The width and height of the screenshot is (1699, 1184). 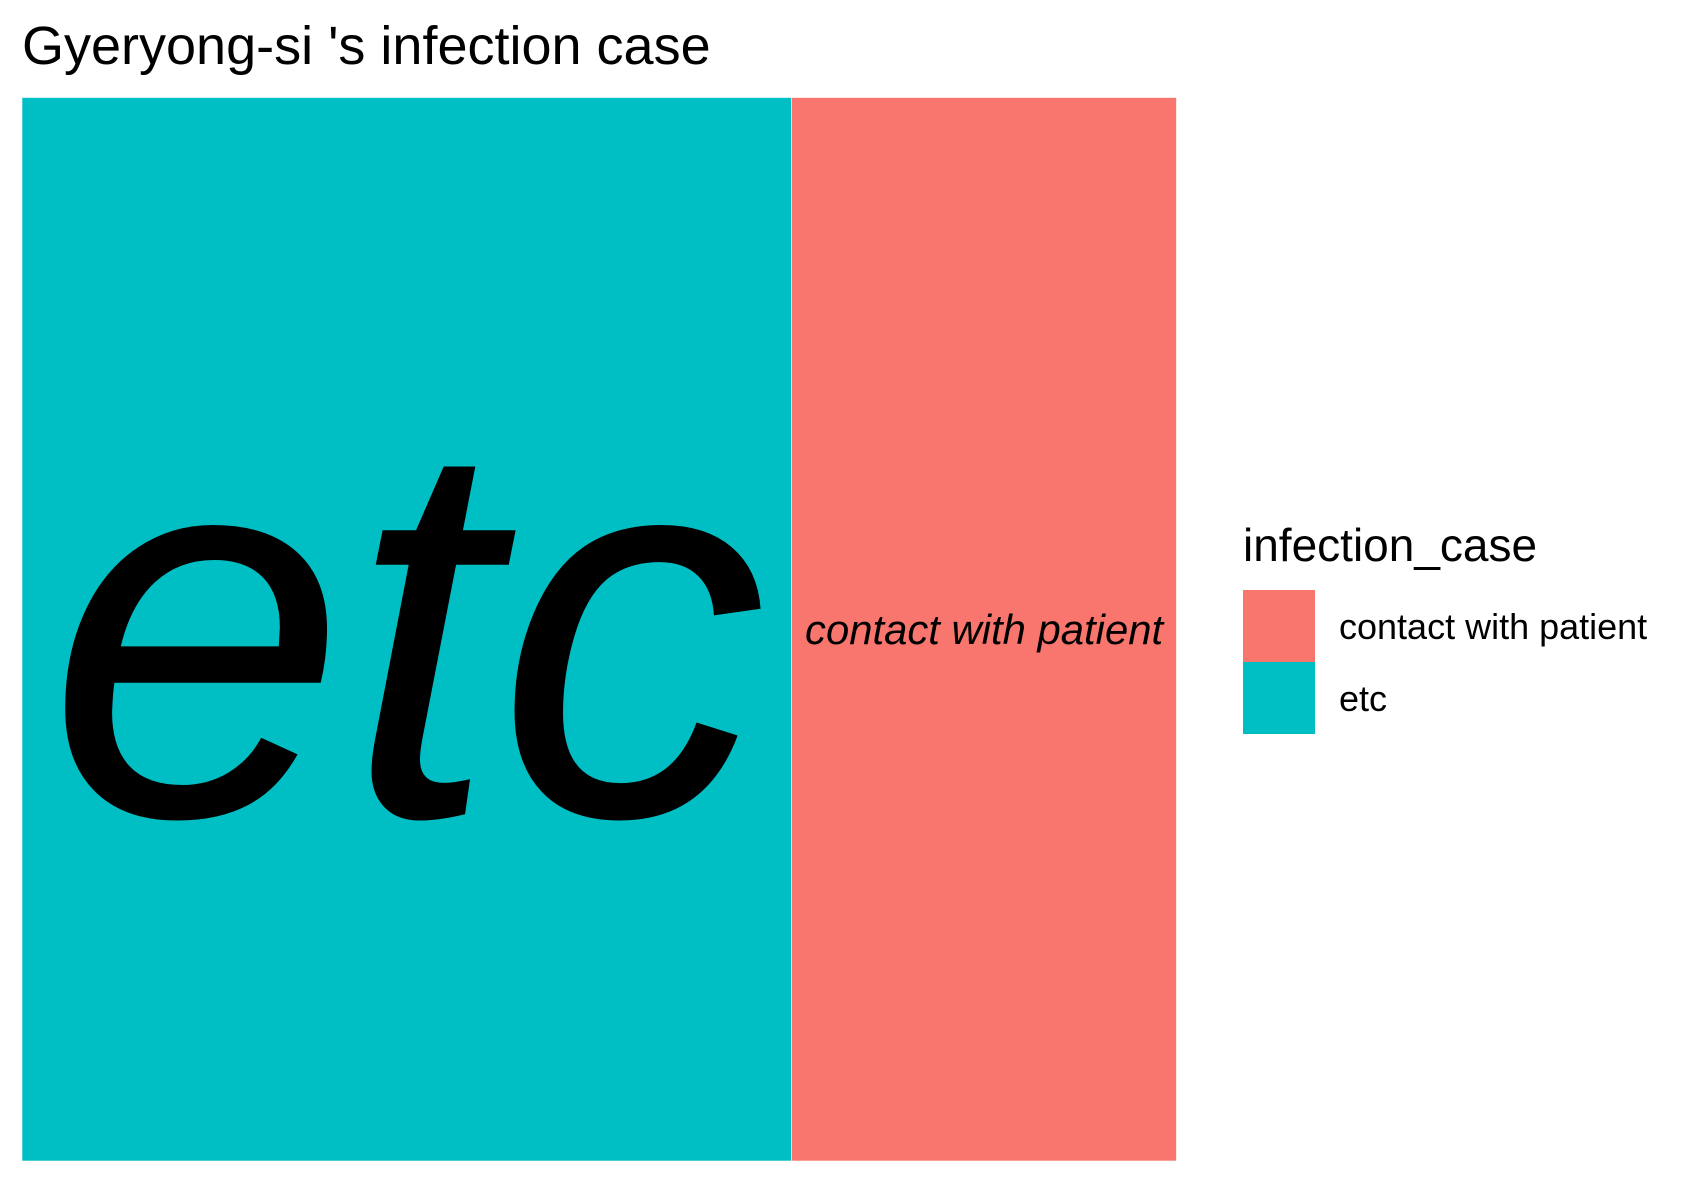 I want to click on chart-title: Gyeryong-si 's infection case, so click(x=366, y=46).